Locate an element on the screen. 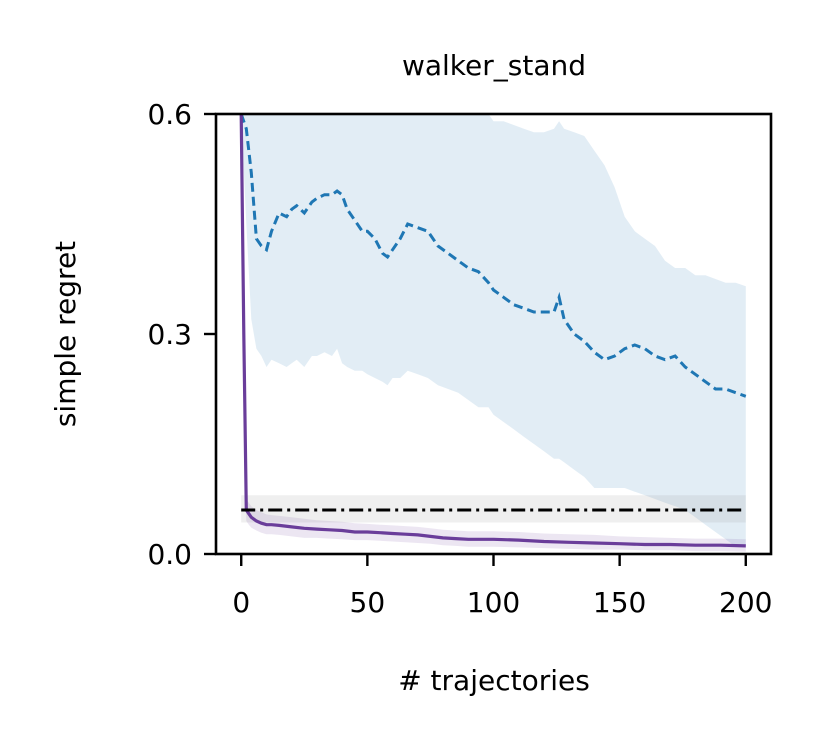 This screenshot has height=747, width=830. y-axis-ticks: 0.0 0.3 0.6 is located at coordinates (181, 334).